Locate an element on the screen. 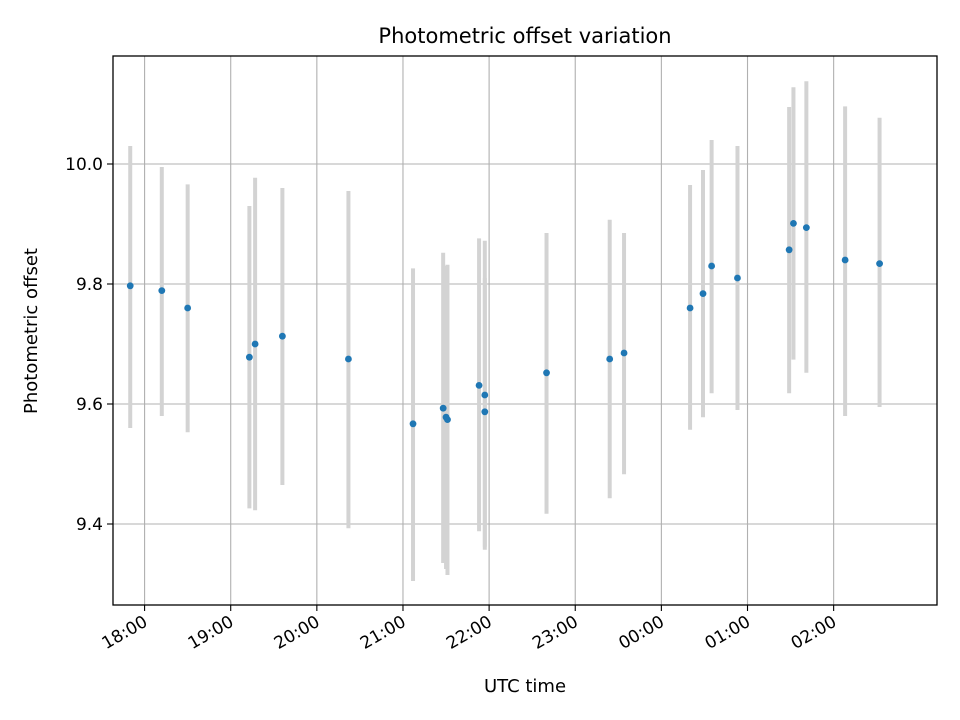 The image size is (960, 720). y-tick-label: 9.4 is located at coordinates (89, 525).